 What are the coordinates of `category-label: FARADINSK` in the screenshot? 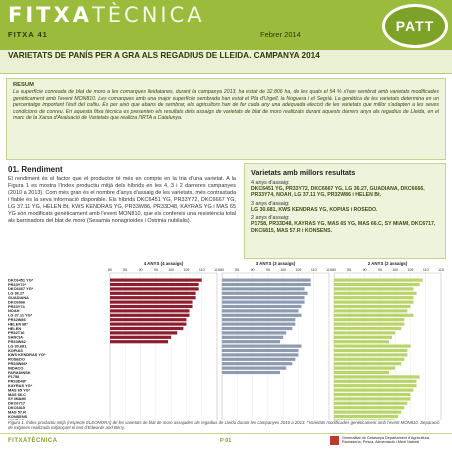 It's located at (19, 372).